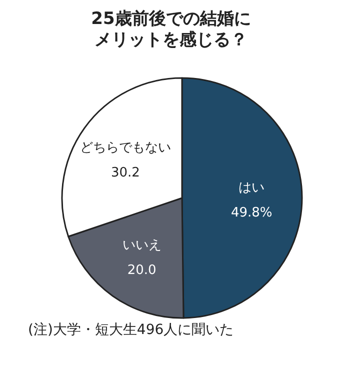 The image size is (342, 372). I want to click on chart-subtitle: メリットを感じる？, so click(171, 40).